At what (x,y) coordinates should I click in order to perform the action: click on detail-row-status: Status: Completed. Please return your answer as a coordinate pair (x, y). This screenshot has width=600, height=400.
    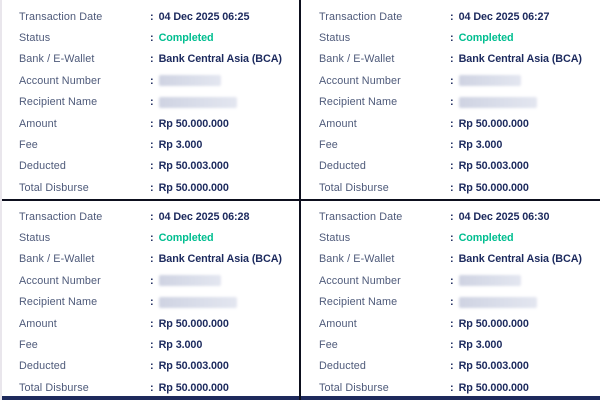
    Looking at the image, I should click on (459, 237).